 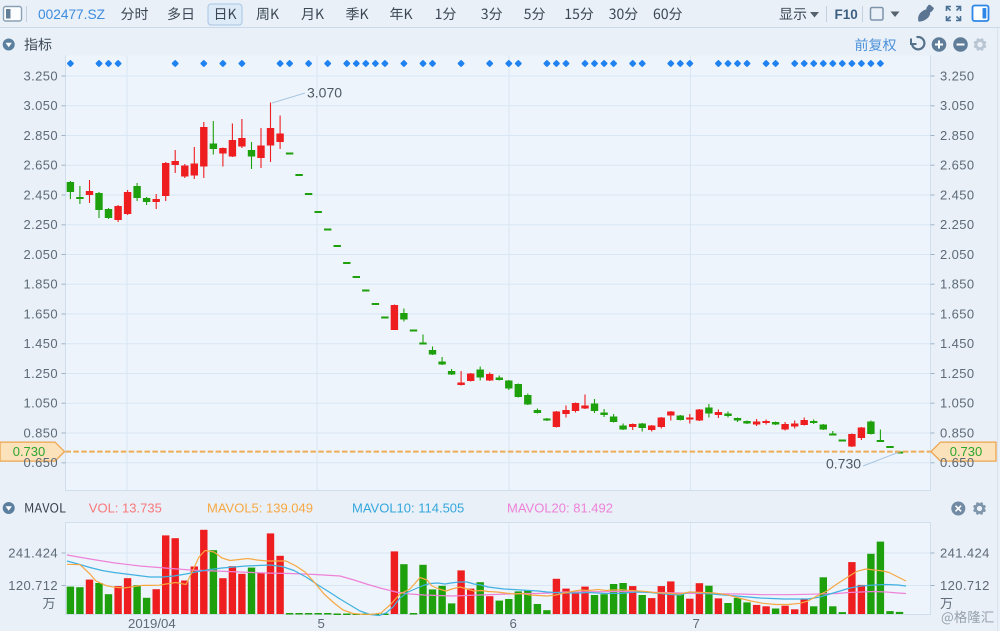 I want to click on svg-text: MAVOL20: 81.492, so click(x=560, y=508).